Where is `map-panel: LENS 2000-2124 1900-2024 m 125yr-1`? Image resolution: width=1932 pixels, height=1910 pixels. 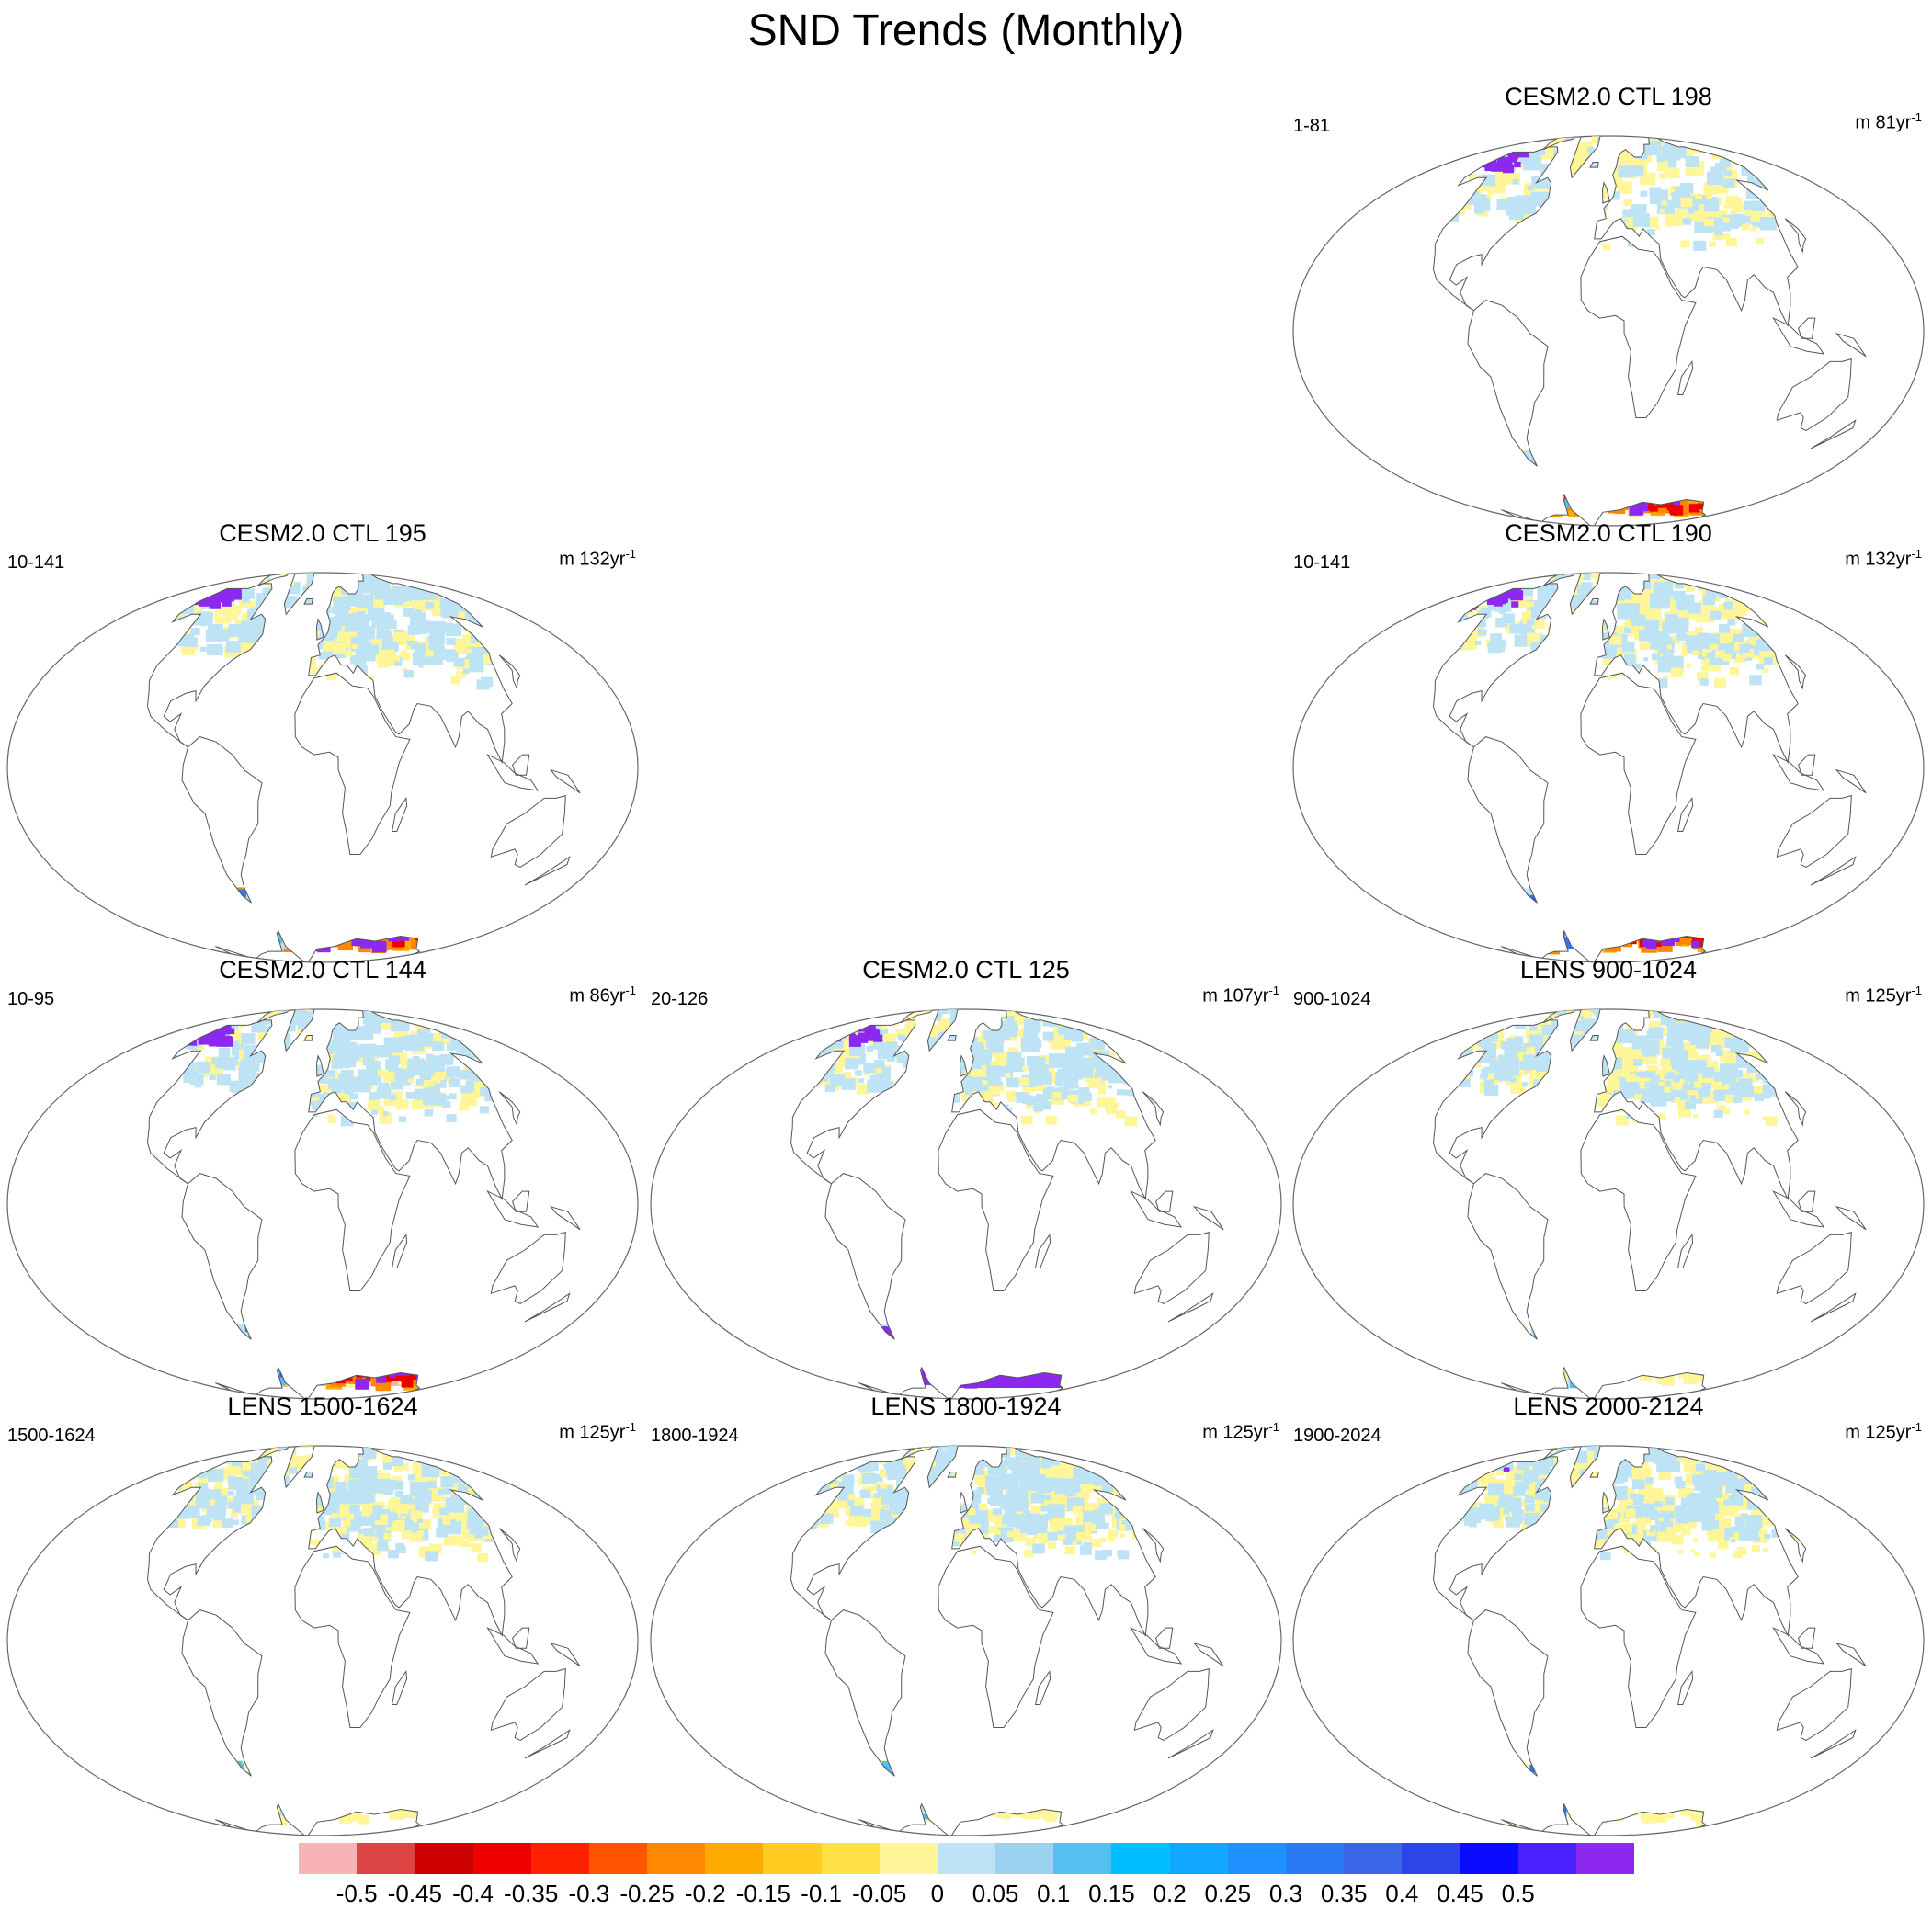
map-panel: LENS 2000-2124 1900-2024 m 125yr-1 is located at coordinates (1609, 1614).